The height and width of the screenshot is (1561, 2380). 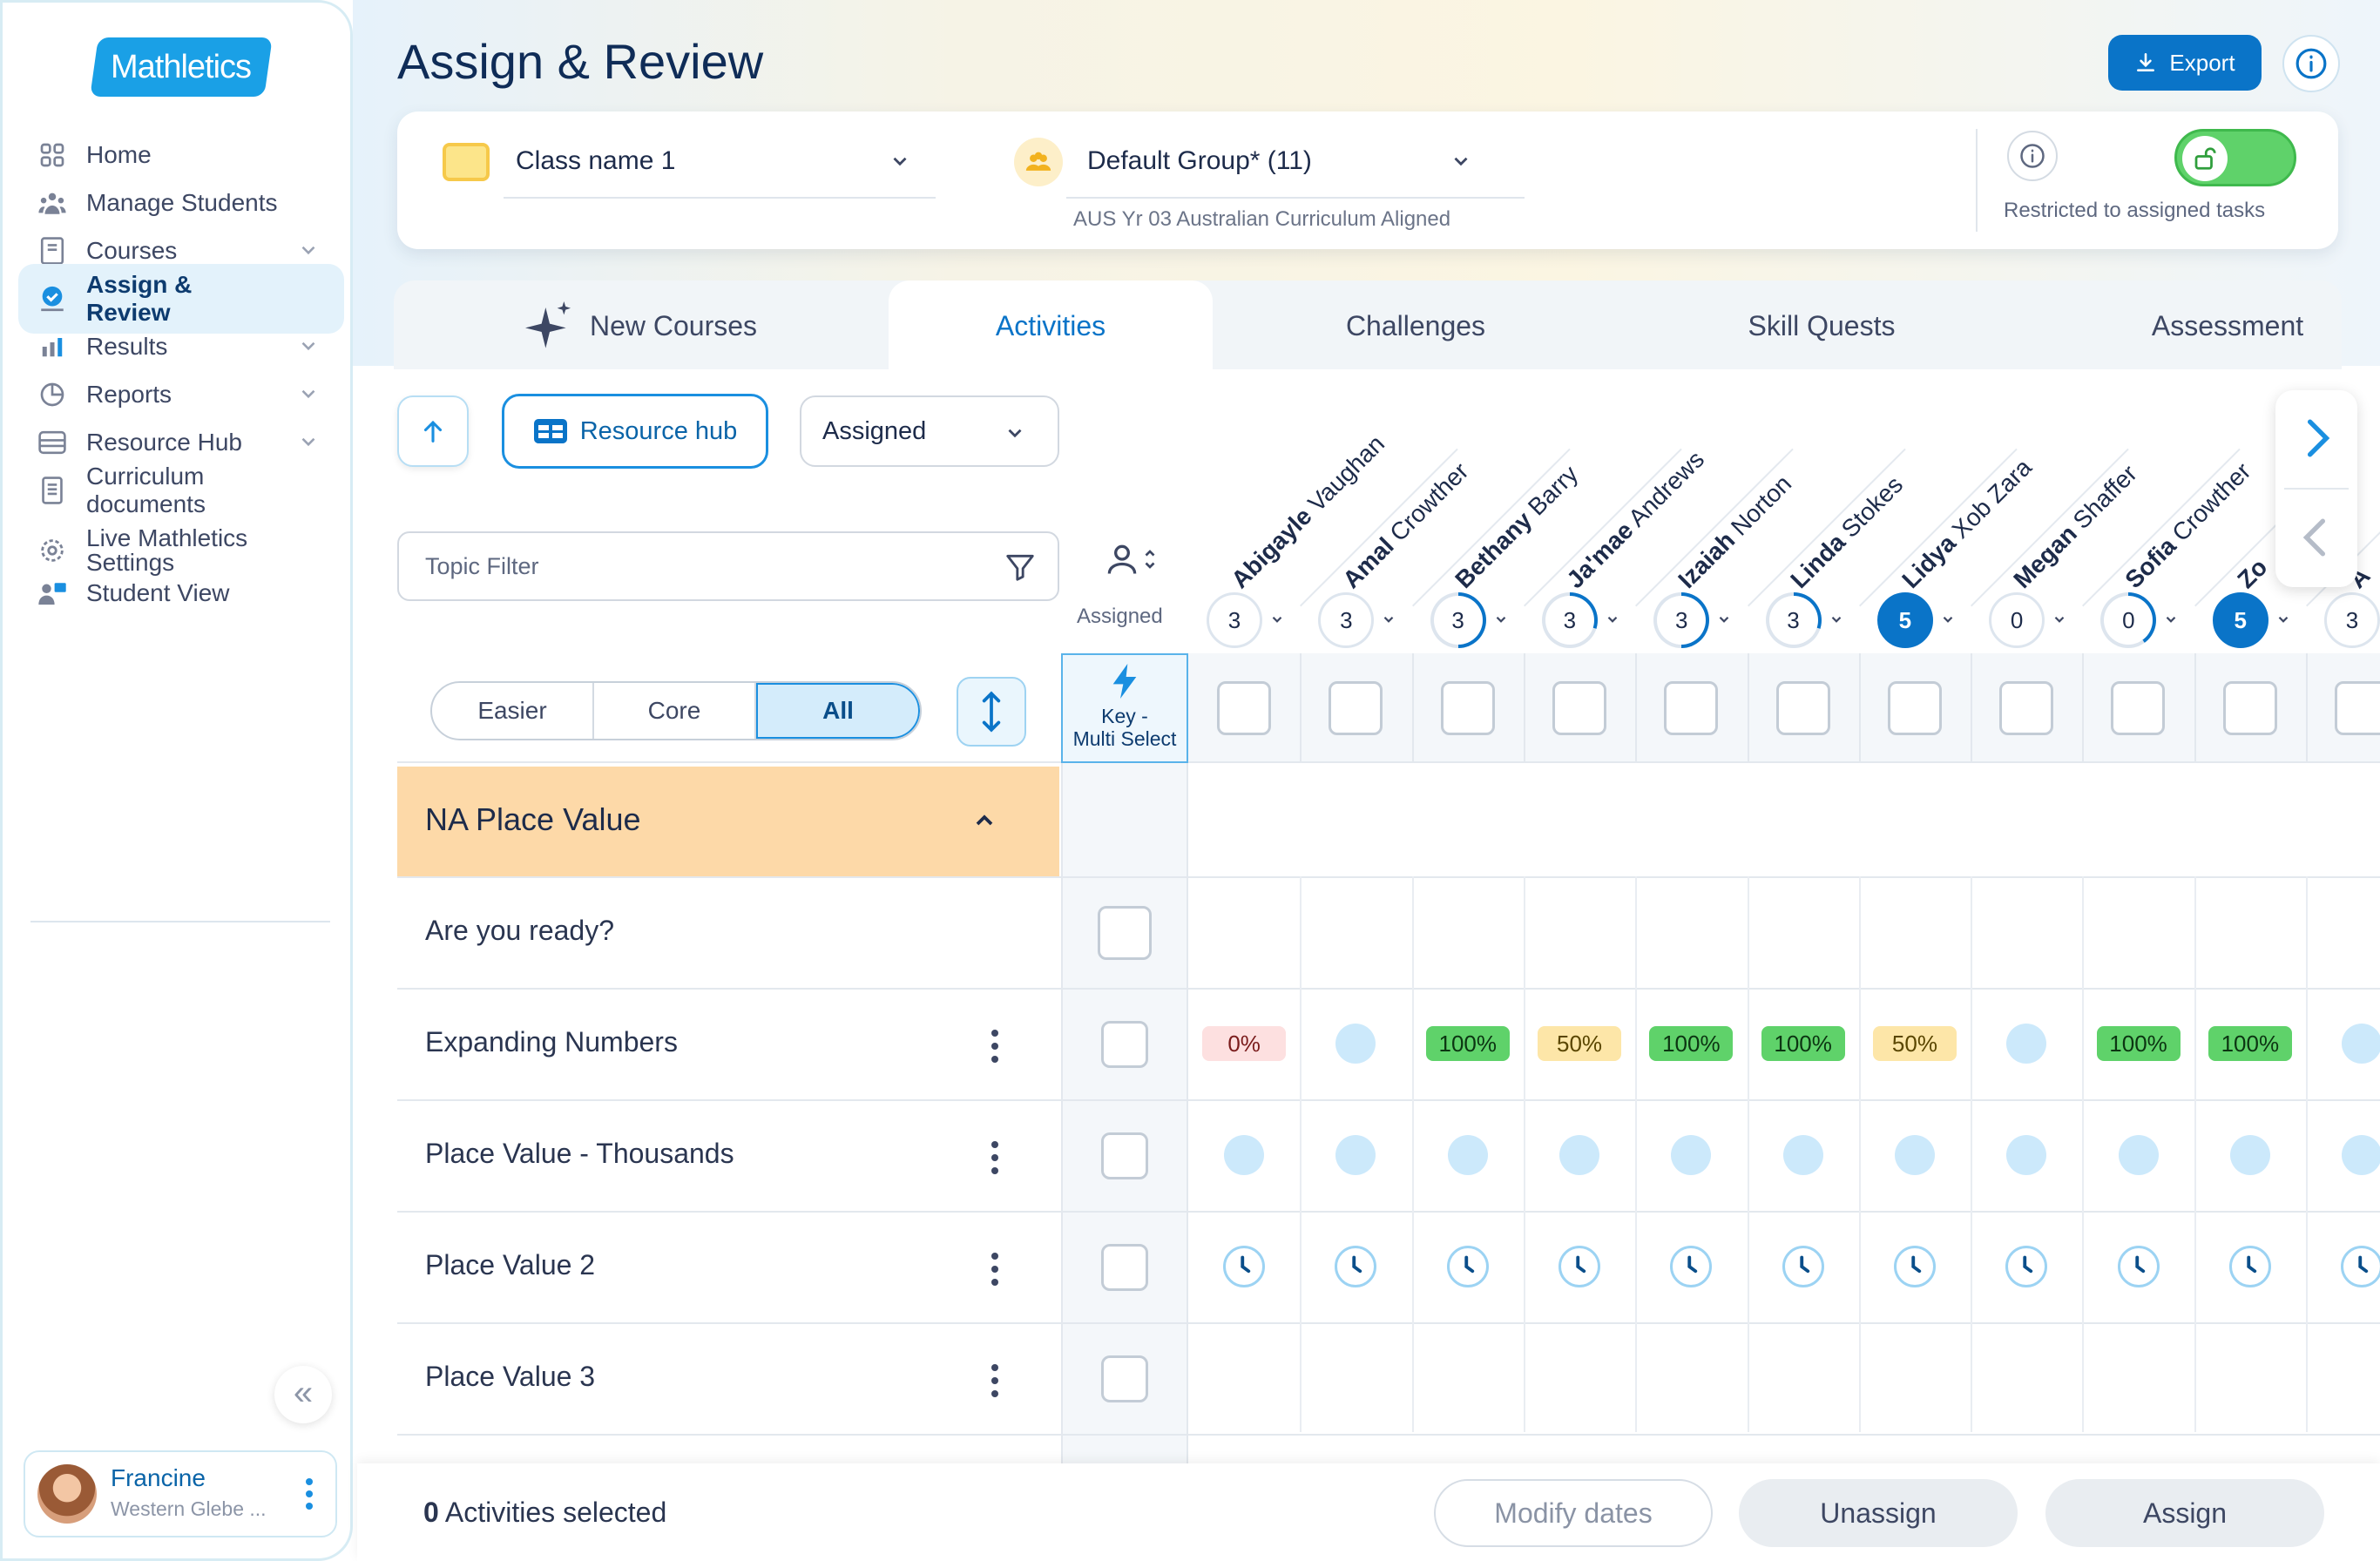 I want to click on restricted-info-icon, so click(x=2032, y=156).